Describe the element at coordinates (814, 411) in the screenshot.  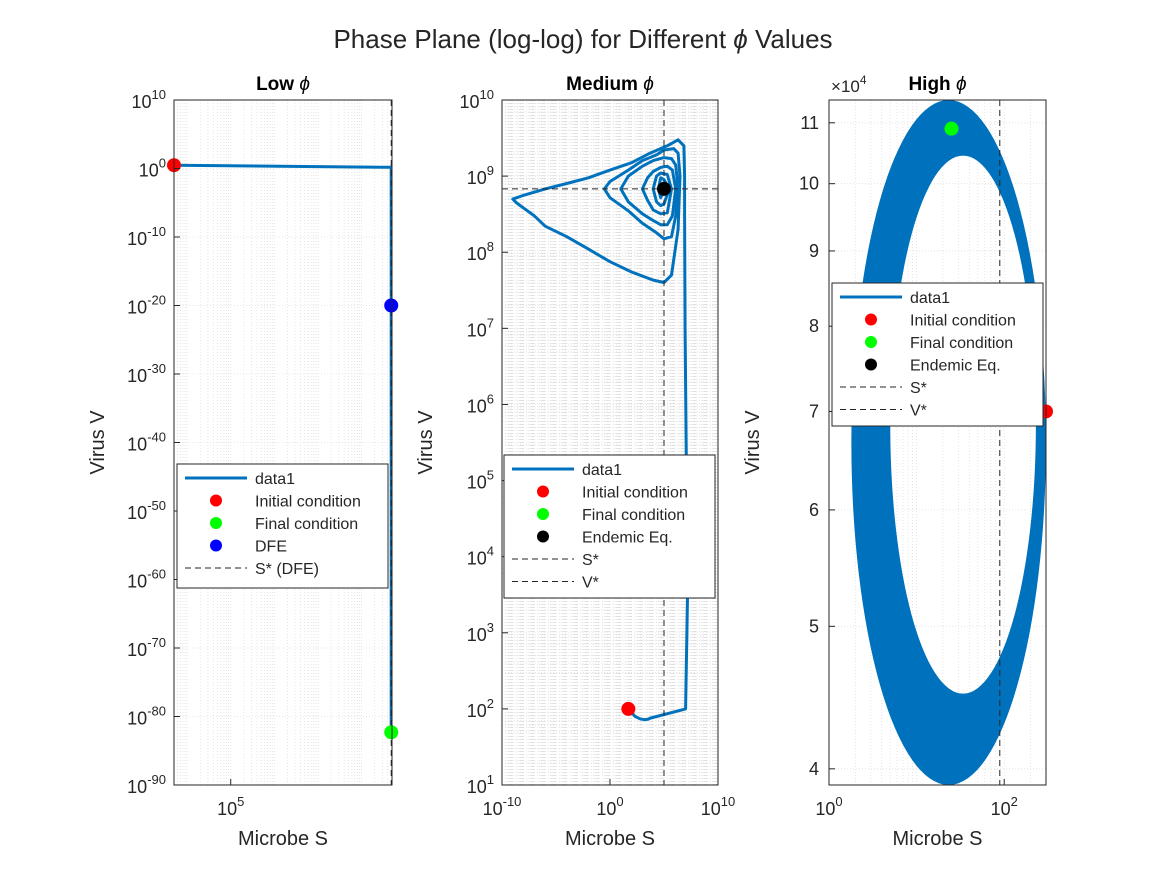
I see `y-tick-label: 7` at that location.